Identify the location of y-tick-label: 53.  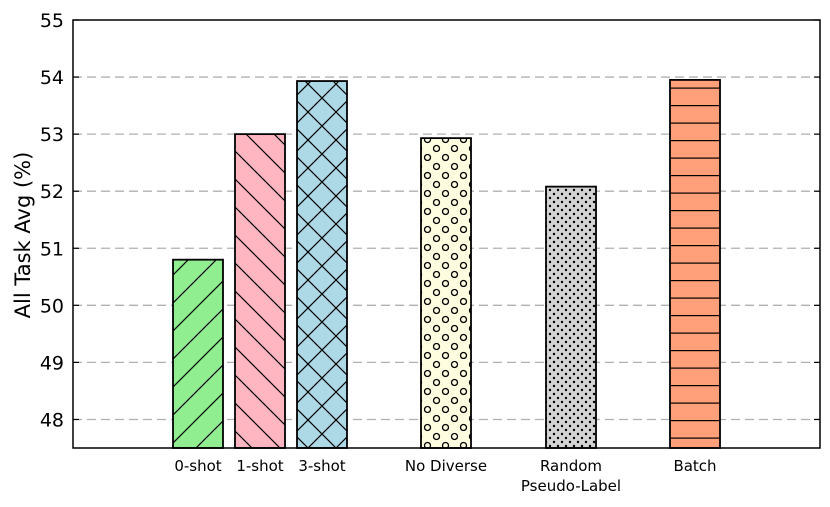
(52, 135).